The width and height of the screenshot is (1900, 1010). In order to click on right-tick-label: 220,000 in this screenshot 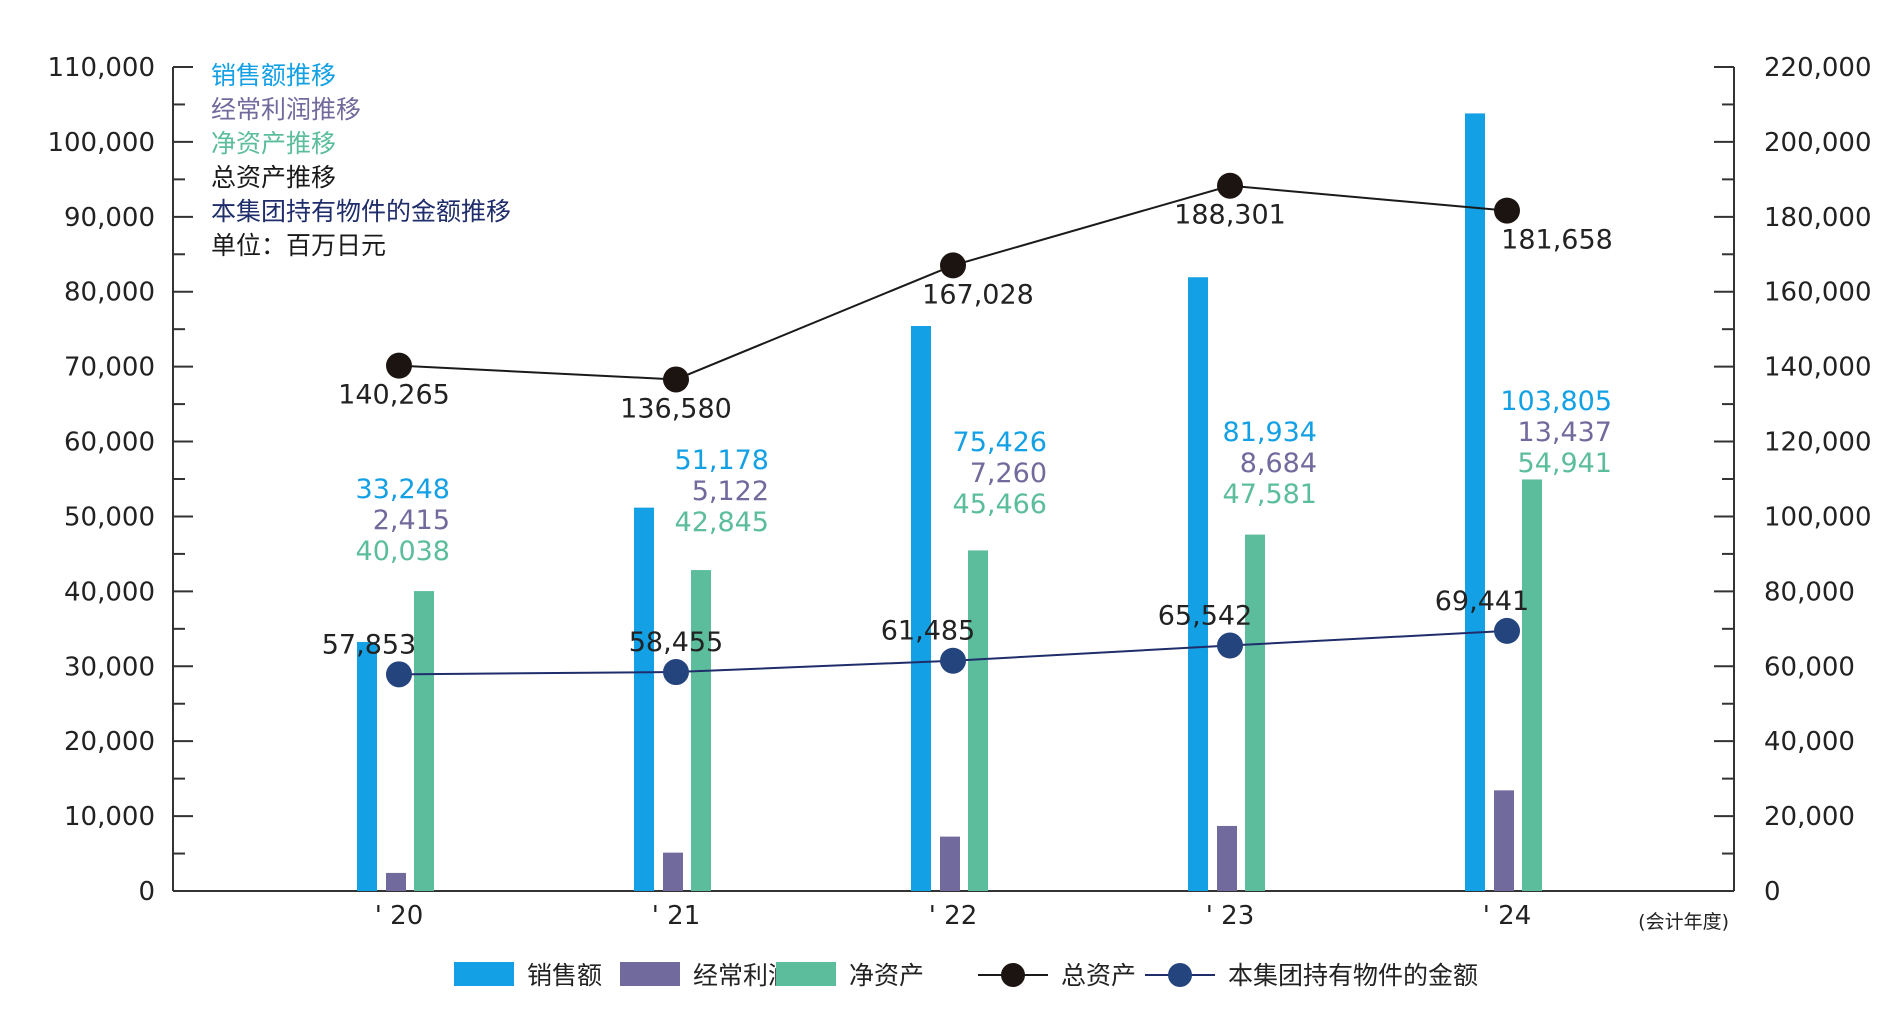, I will do `click(1818, 68)`.